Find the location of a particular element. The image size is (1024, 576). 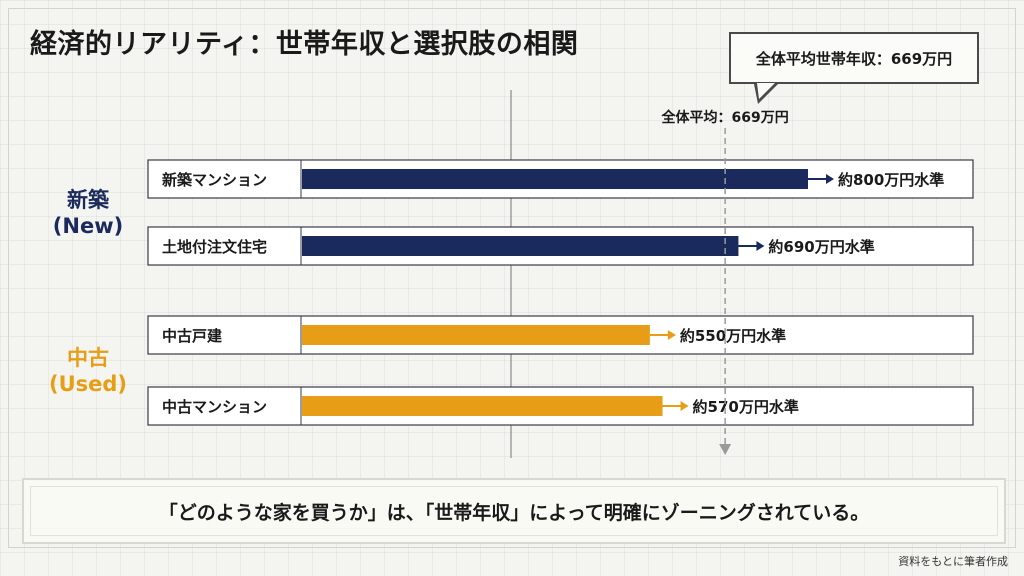

data-label: 約690万円水準 is located at coordinates (821, 247).